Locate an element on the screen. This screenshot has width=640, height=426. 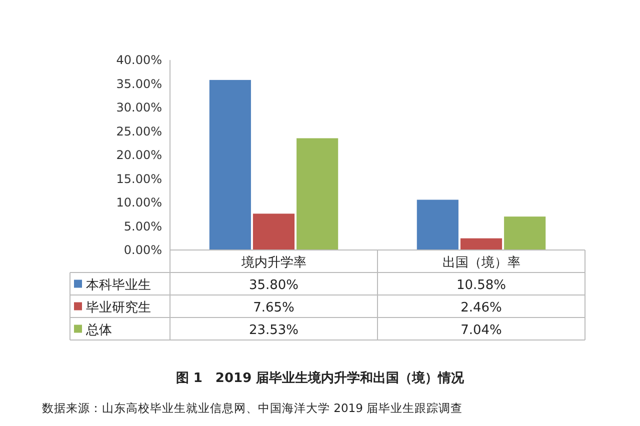
x-tick-label: 境内升学率 is located at coordinates (273, 262).